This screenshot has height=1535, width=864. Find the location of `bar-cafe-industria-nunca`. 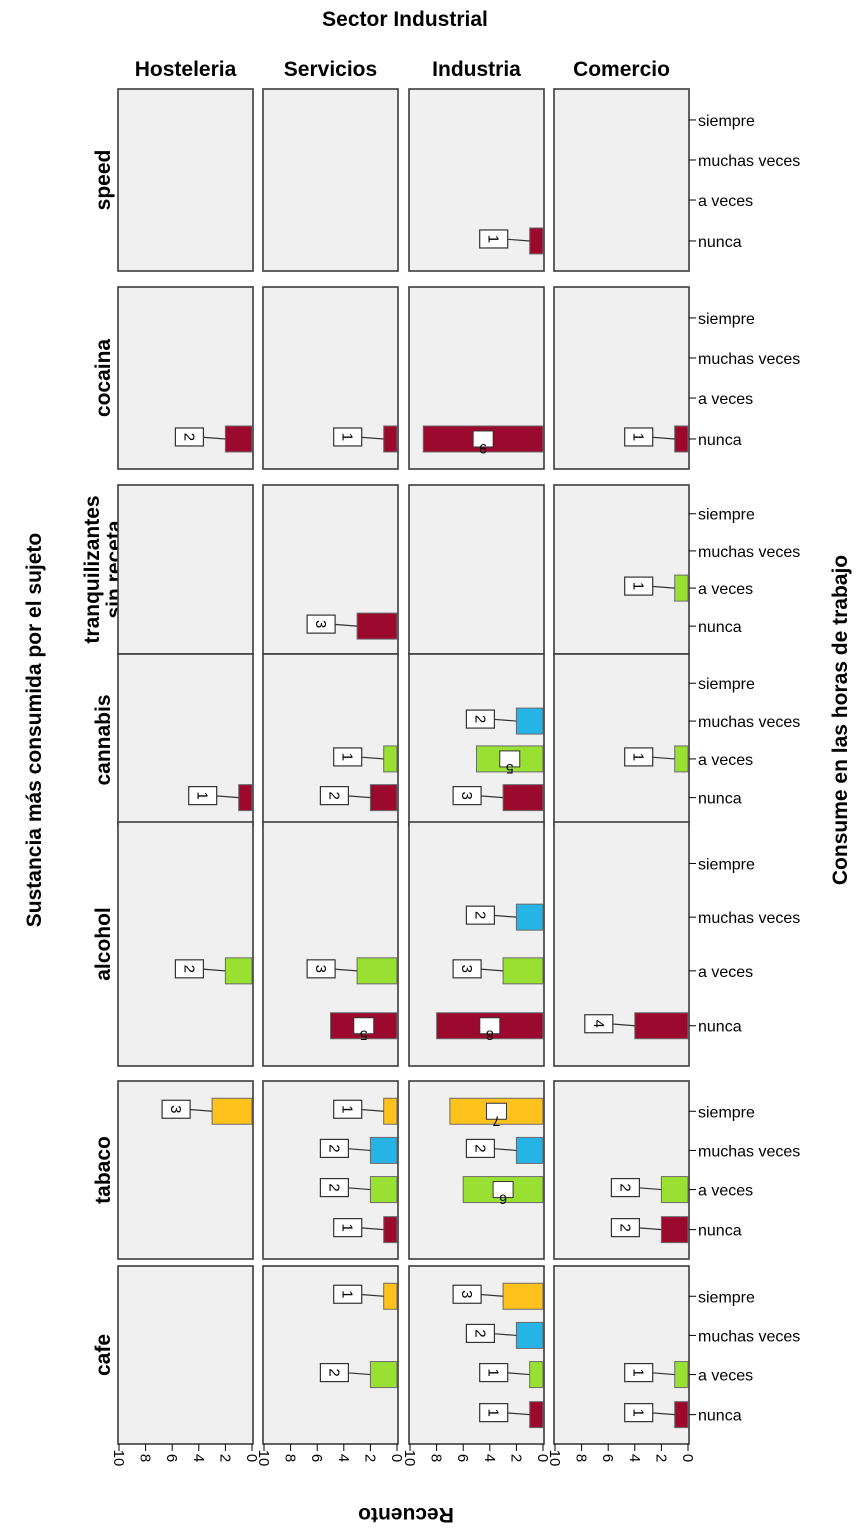

bar-cafe-industria-nunca is located at coordinates (536, 1415).